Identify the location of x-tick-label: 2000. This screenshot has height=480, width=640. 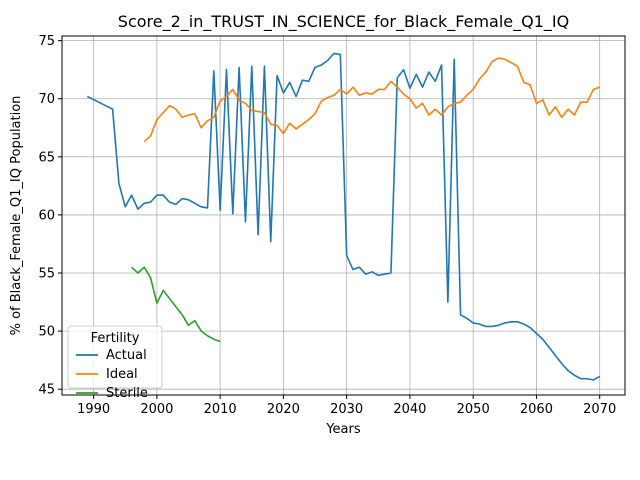
(156, 409).